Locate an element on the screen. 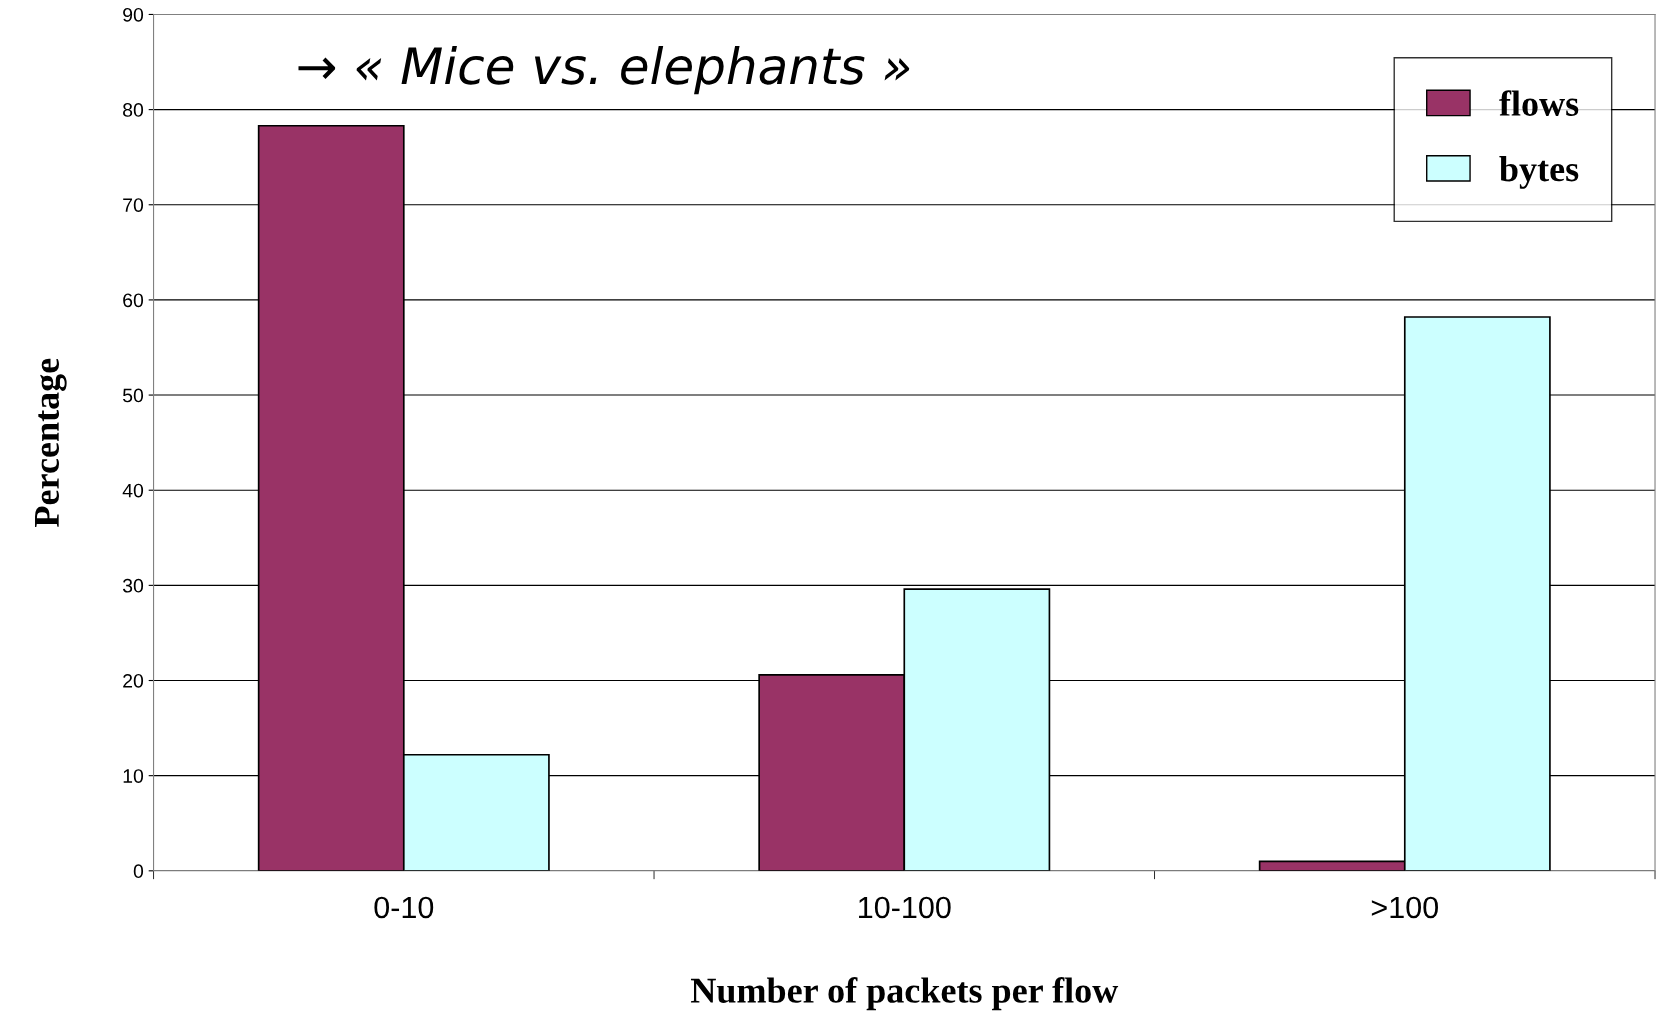  y-tick-label: 0 is located at coordinates (138, 871).